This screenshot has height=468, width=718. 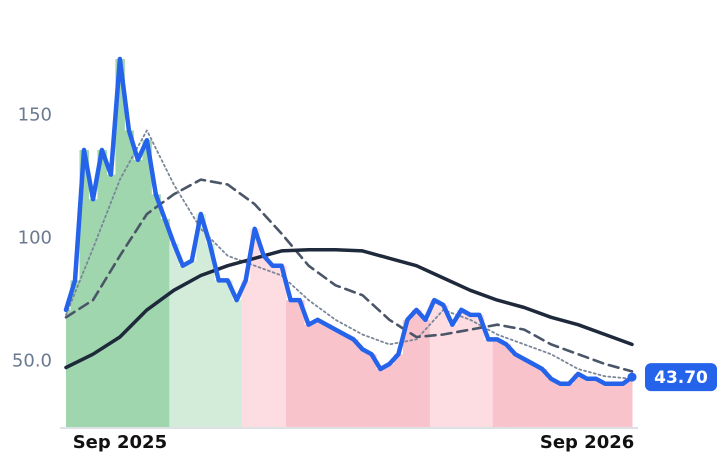 What do you see at coordinates (35, 238) in the screenshot?
I see `y-tick-label: 100` at bounding box center [35, 238].